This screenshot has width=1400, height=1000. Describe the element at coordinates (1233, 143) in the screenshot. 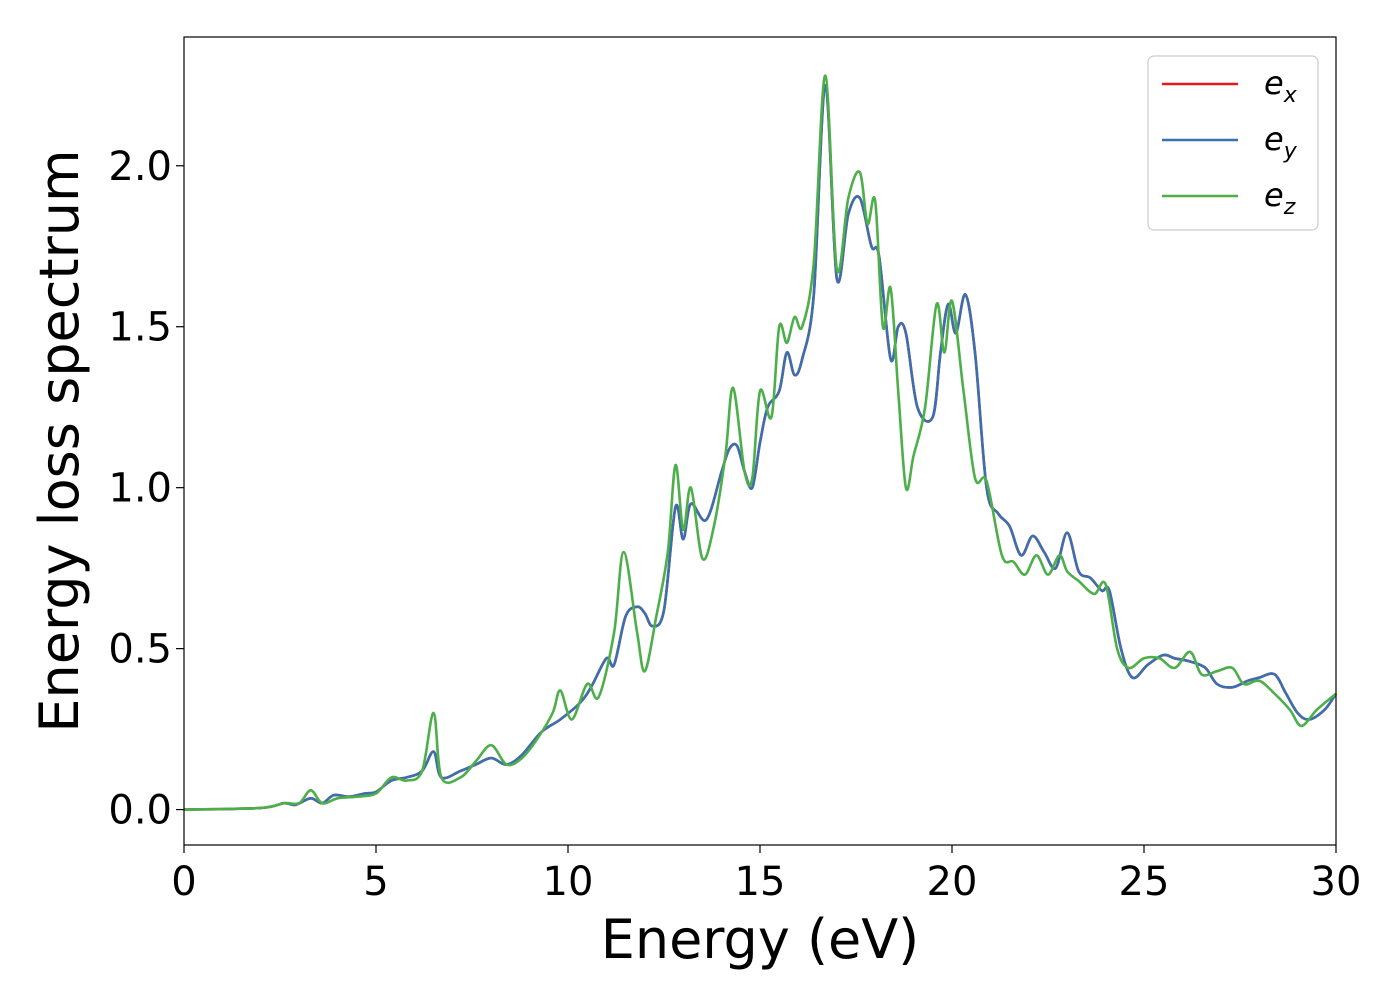

I see `legend-box` at that location.